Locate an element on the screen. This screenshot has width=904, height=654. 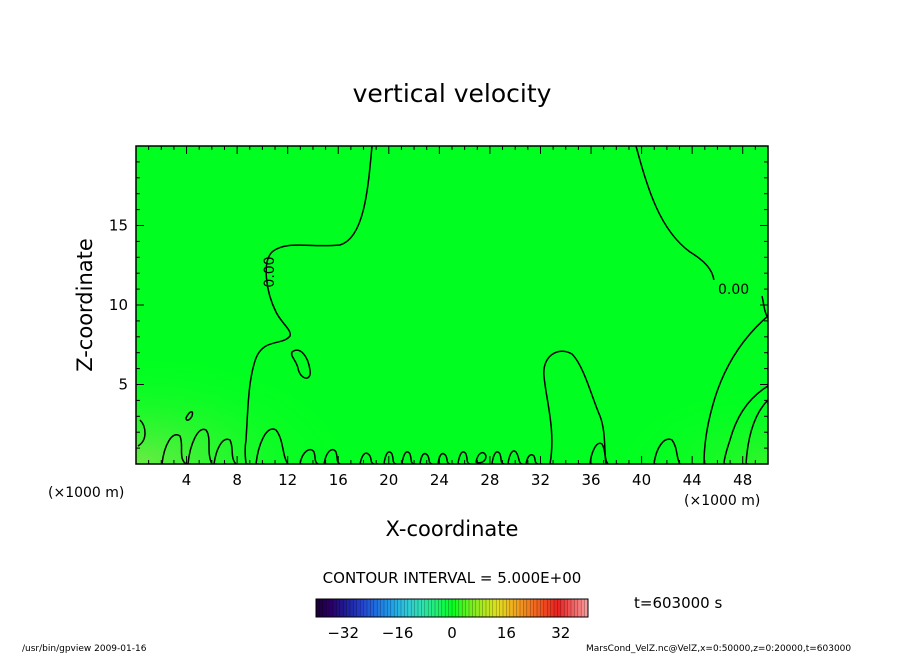
x-tick-label: 20 is located at coordinates (388, 480).